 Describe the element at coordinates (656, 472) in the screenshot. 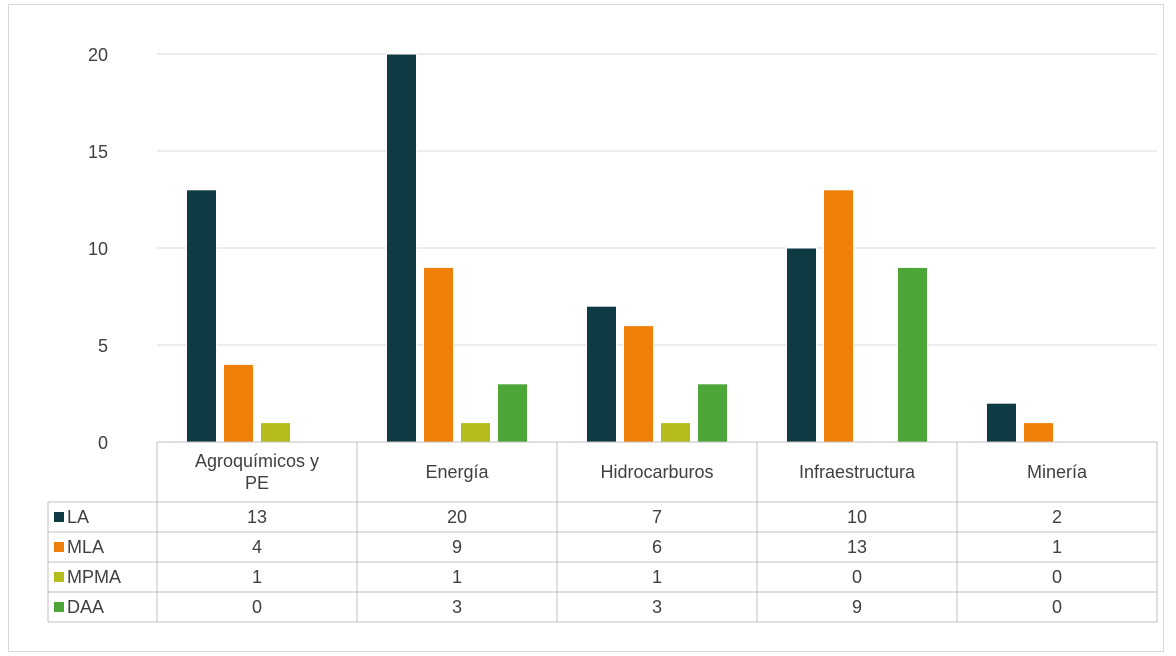

I see `category-label: Hidrocarburos` at that location.